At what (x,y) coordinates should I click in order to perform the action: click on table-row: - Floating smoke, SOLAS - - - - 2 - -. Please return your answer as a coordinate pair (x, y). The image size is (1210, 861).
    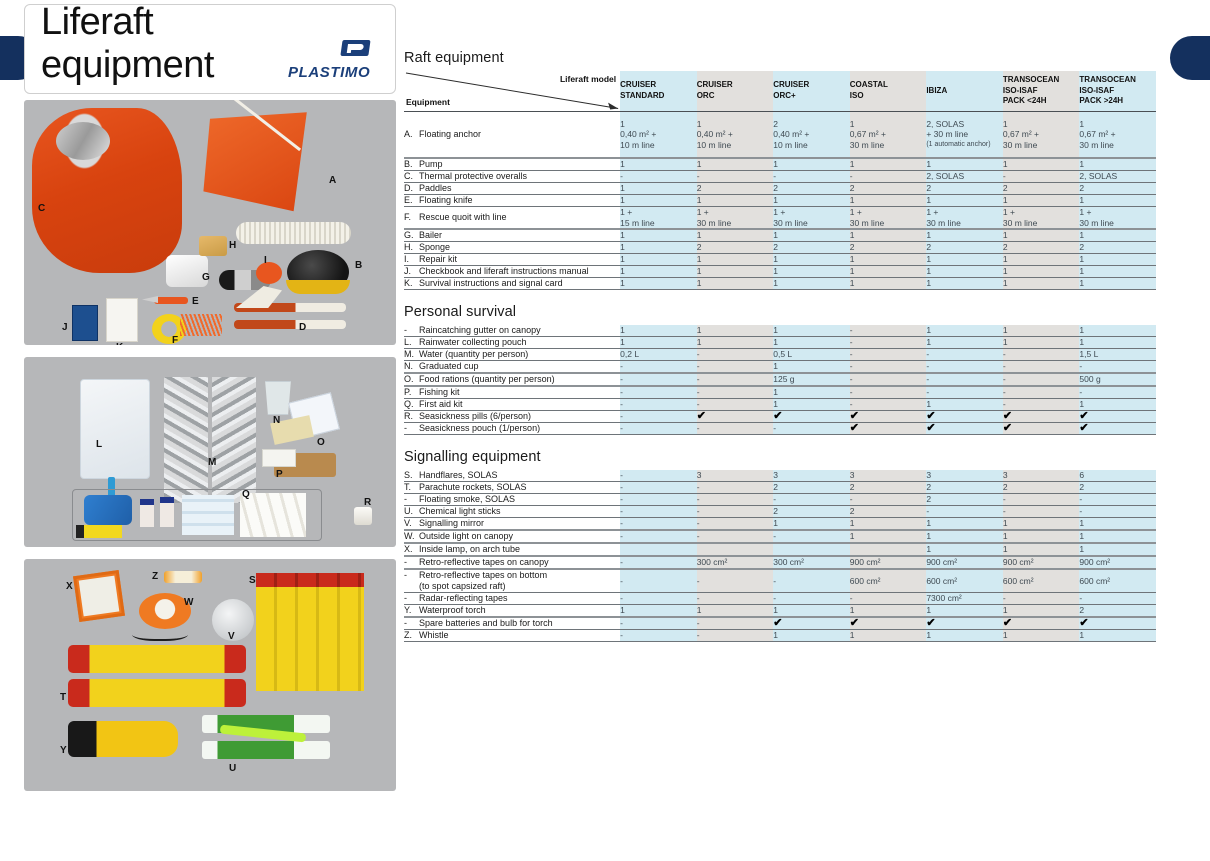
    Looking at the image, I should click on (780, 499).